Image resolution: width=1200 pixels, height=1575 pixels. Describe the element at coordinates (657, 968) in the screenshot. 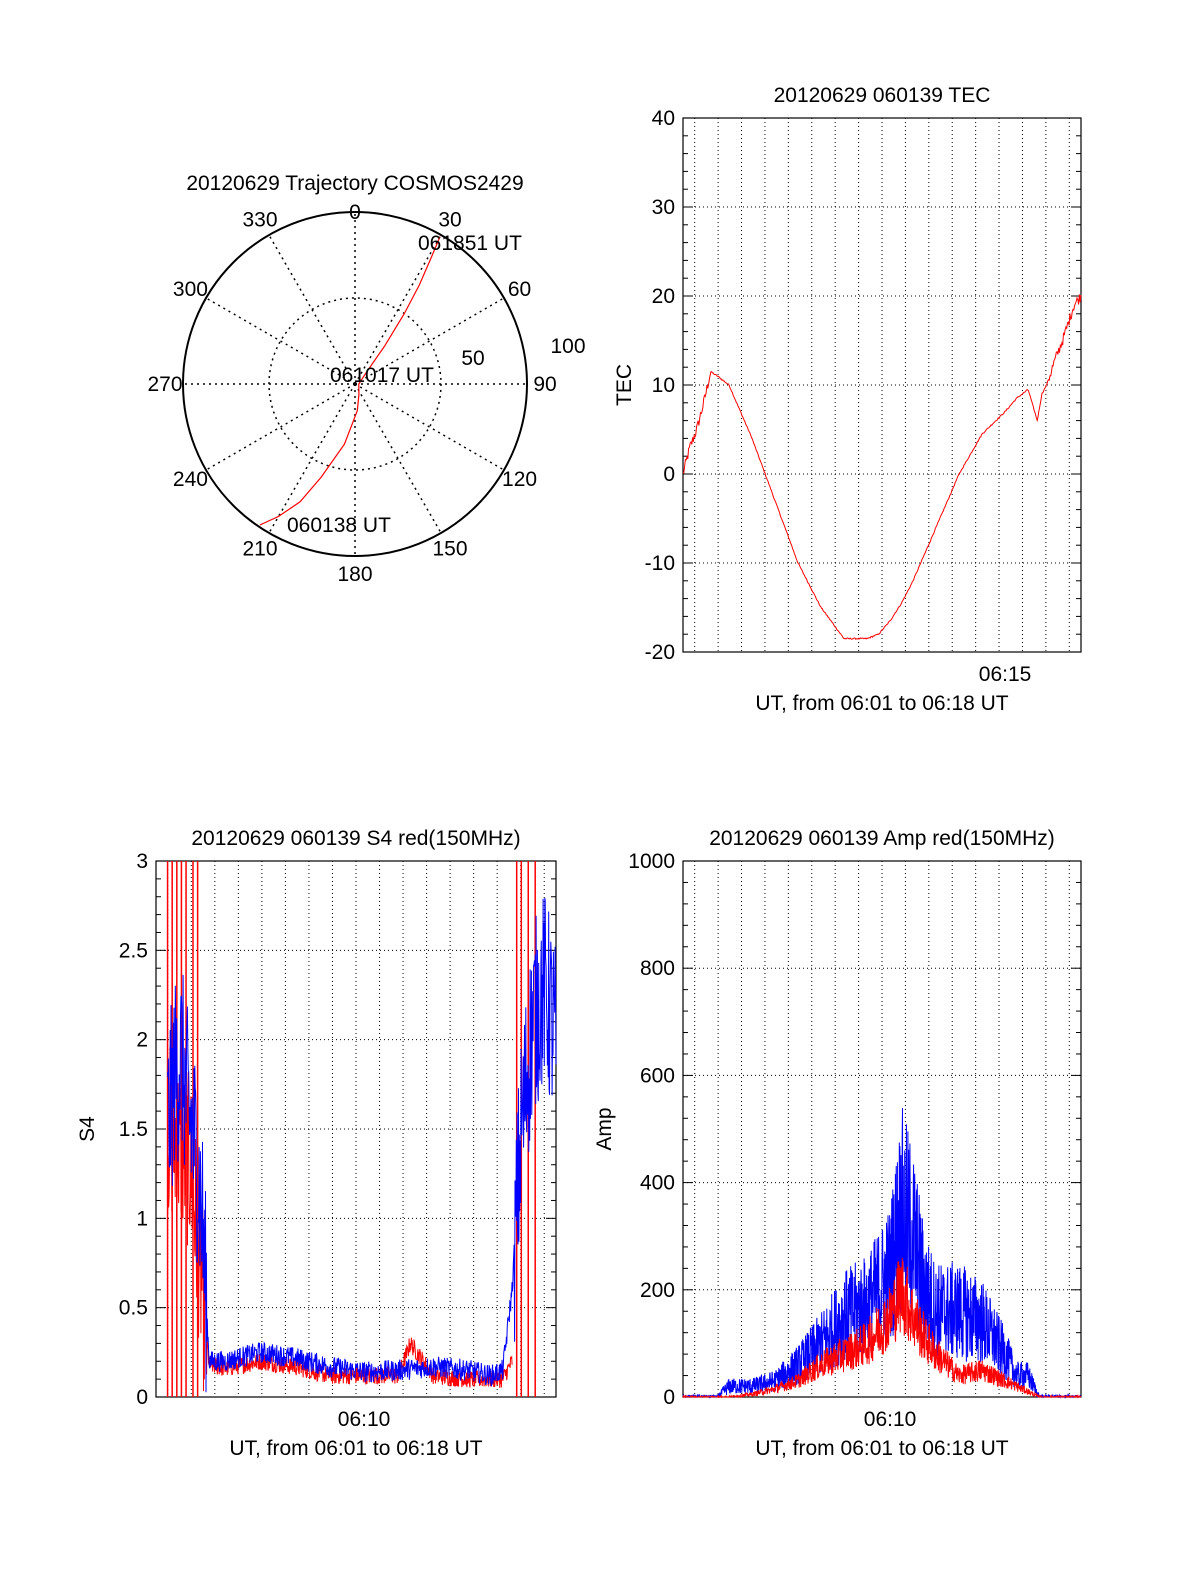

I see `y-tick-label: 800` at that location.